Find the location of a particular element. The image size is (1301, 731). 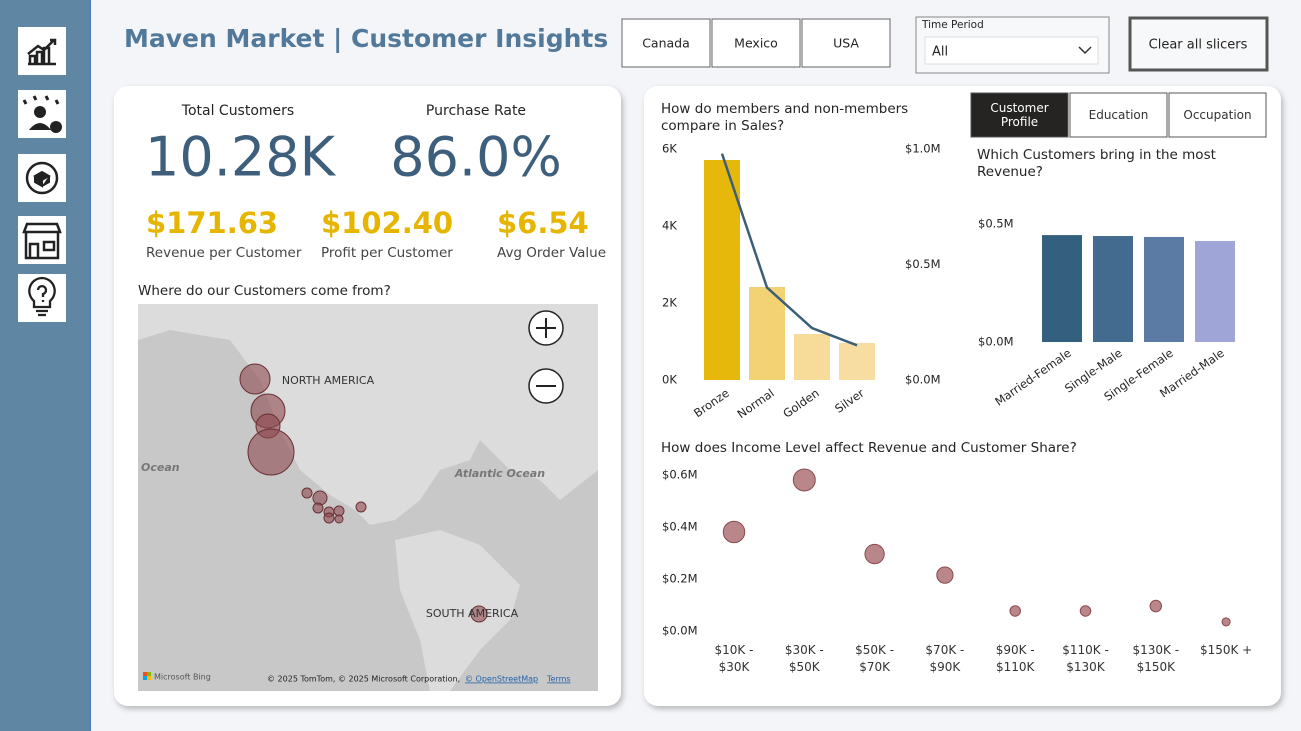

clear-button-label: Clear all slicers is located at coordinates (1198, 45).